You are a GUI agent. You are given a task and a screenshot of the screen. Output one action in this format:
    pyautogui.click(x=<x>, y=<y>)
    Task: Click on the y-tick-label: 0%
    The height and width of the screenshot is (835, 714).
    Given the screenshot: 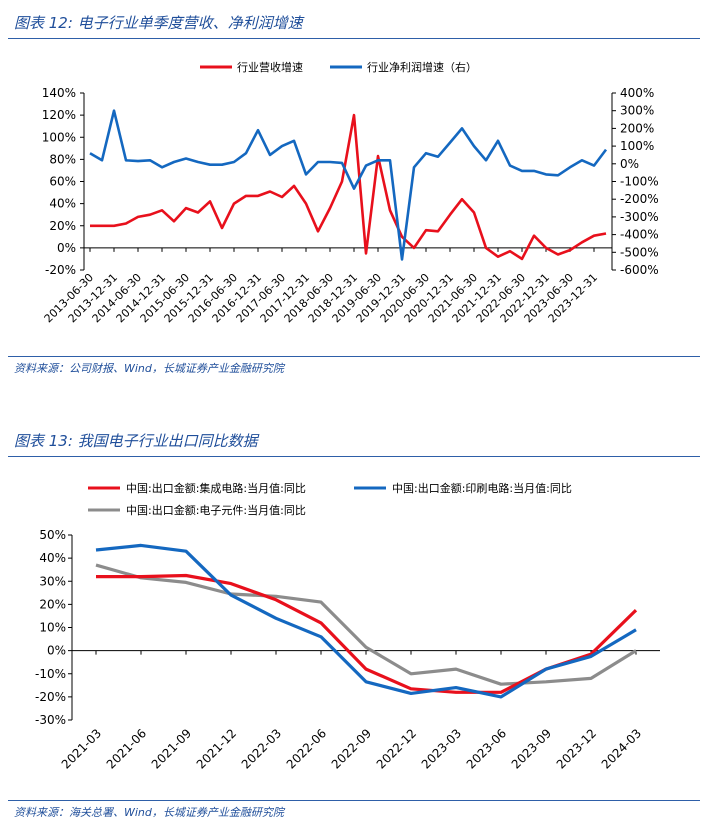 What is the action you would take?
    pyautogui.click(x=56, y=651)
    